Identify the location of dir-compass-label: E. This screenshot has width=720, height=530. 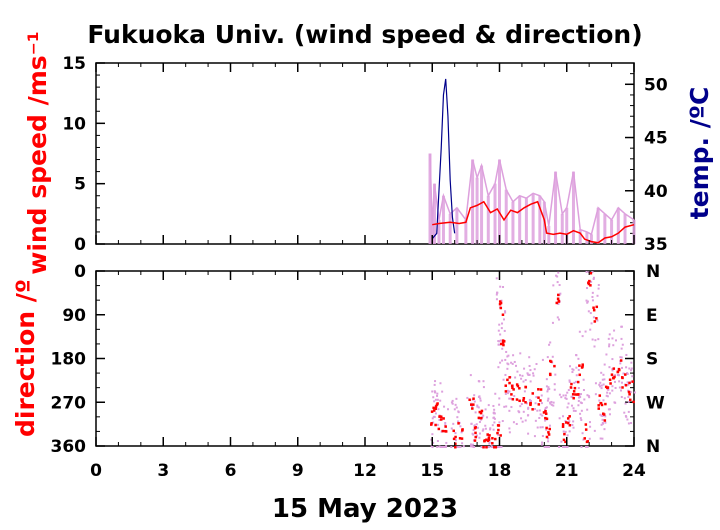
(652, 316).